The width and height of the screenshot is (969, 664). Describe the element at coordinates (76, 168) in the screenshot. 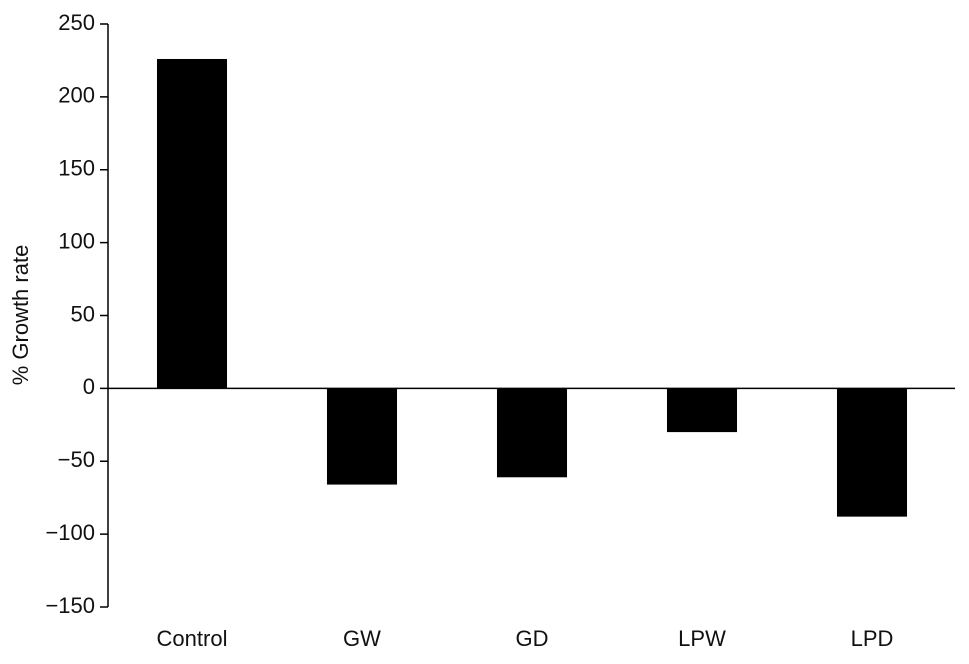

I see `y-tick-label: 150` at that location.